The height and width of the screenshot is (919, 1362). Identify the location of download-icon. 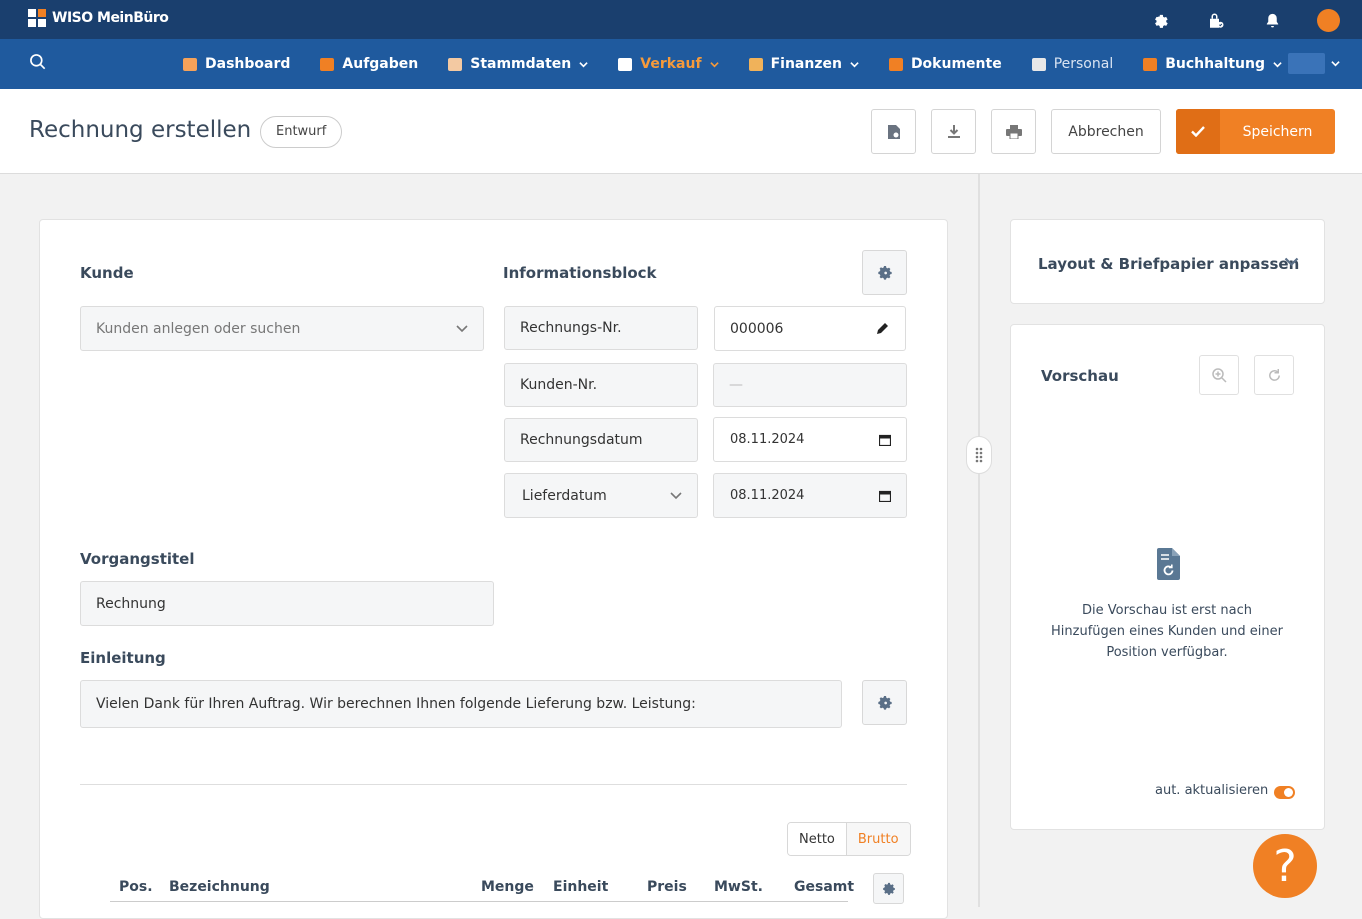
(953, 131).